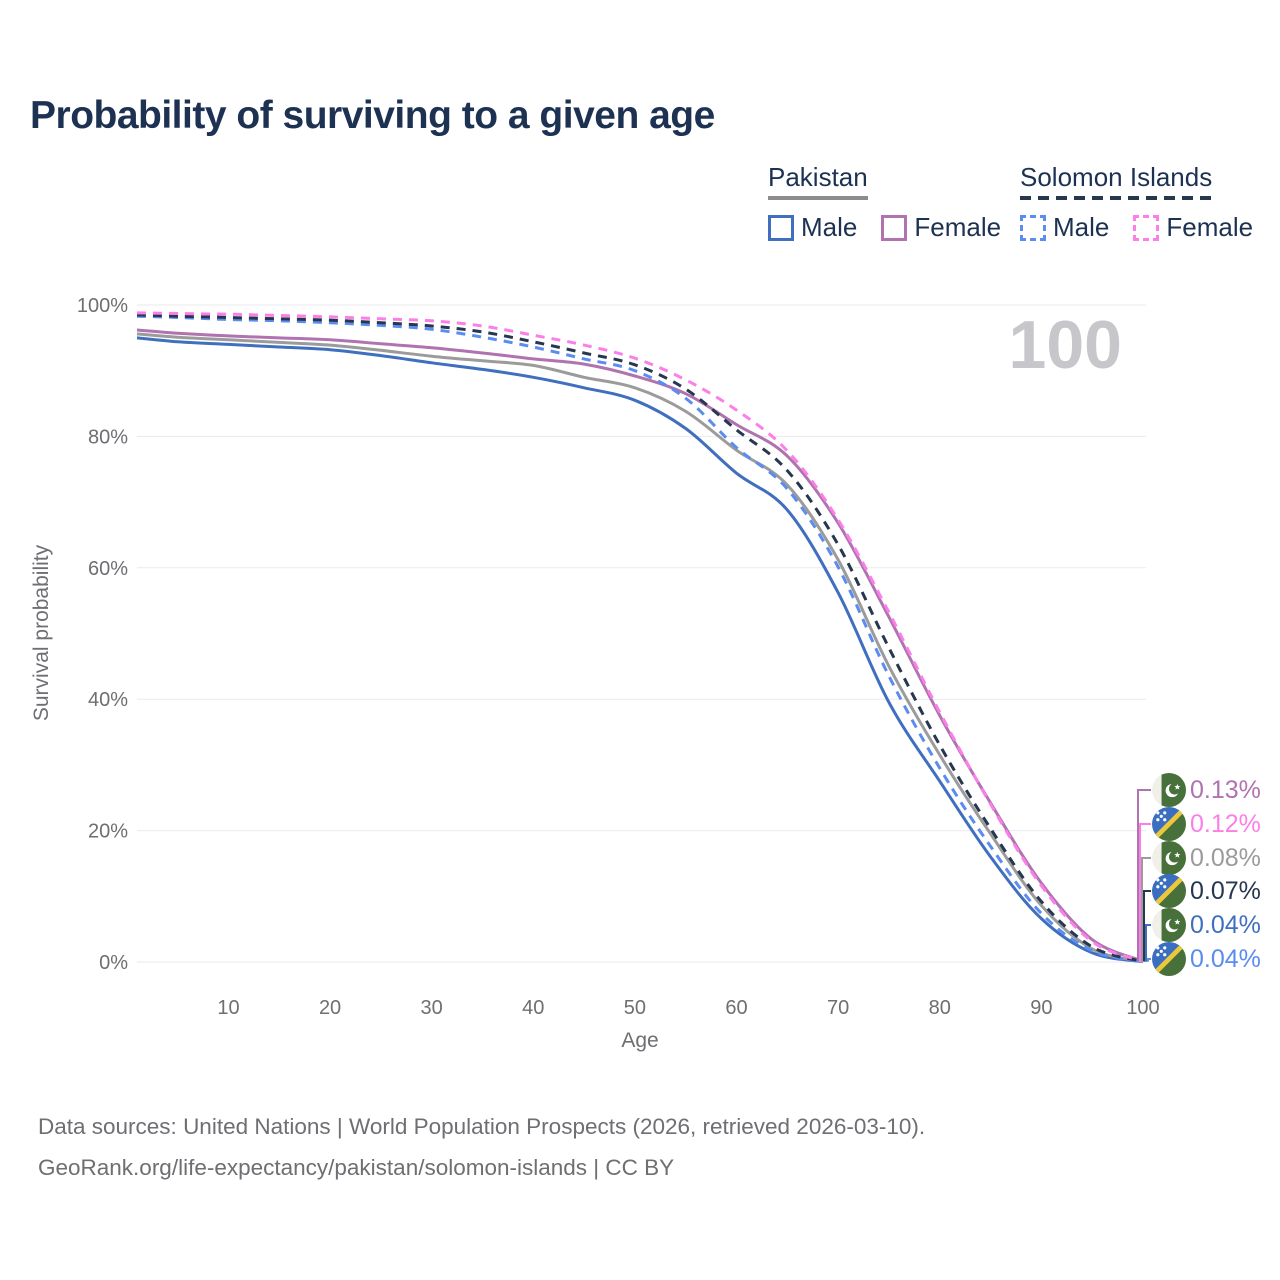 The width and height of the screenshot is (1280, 1280). I want to click on callout-row-solomon-islands-male: 0.04%, so click(1206, 959).